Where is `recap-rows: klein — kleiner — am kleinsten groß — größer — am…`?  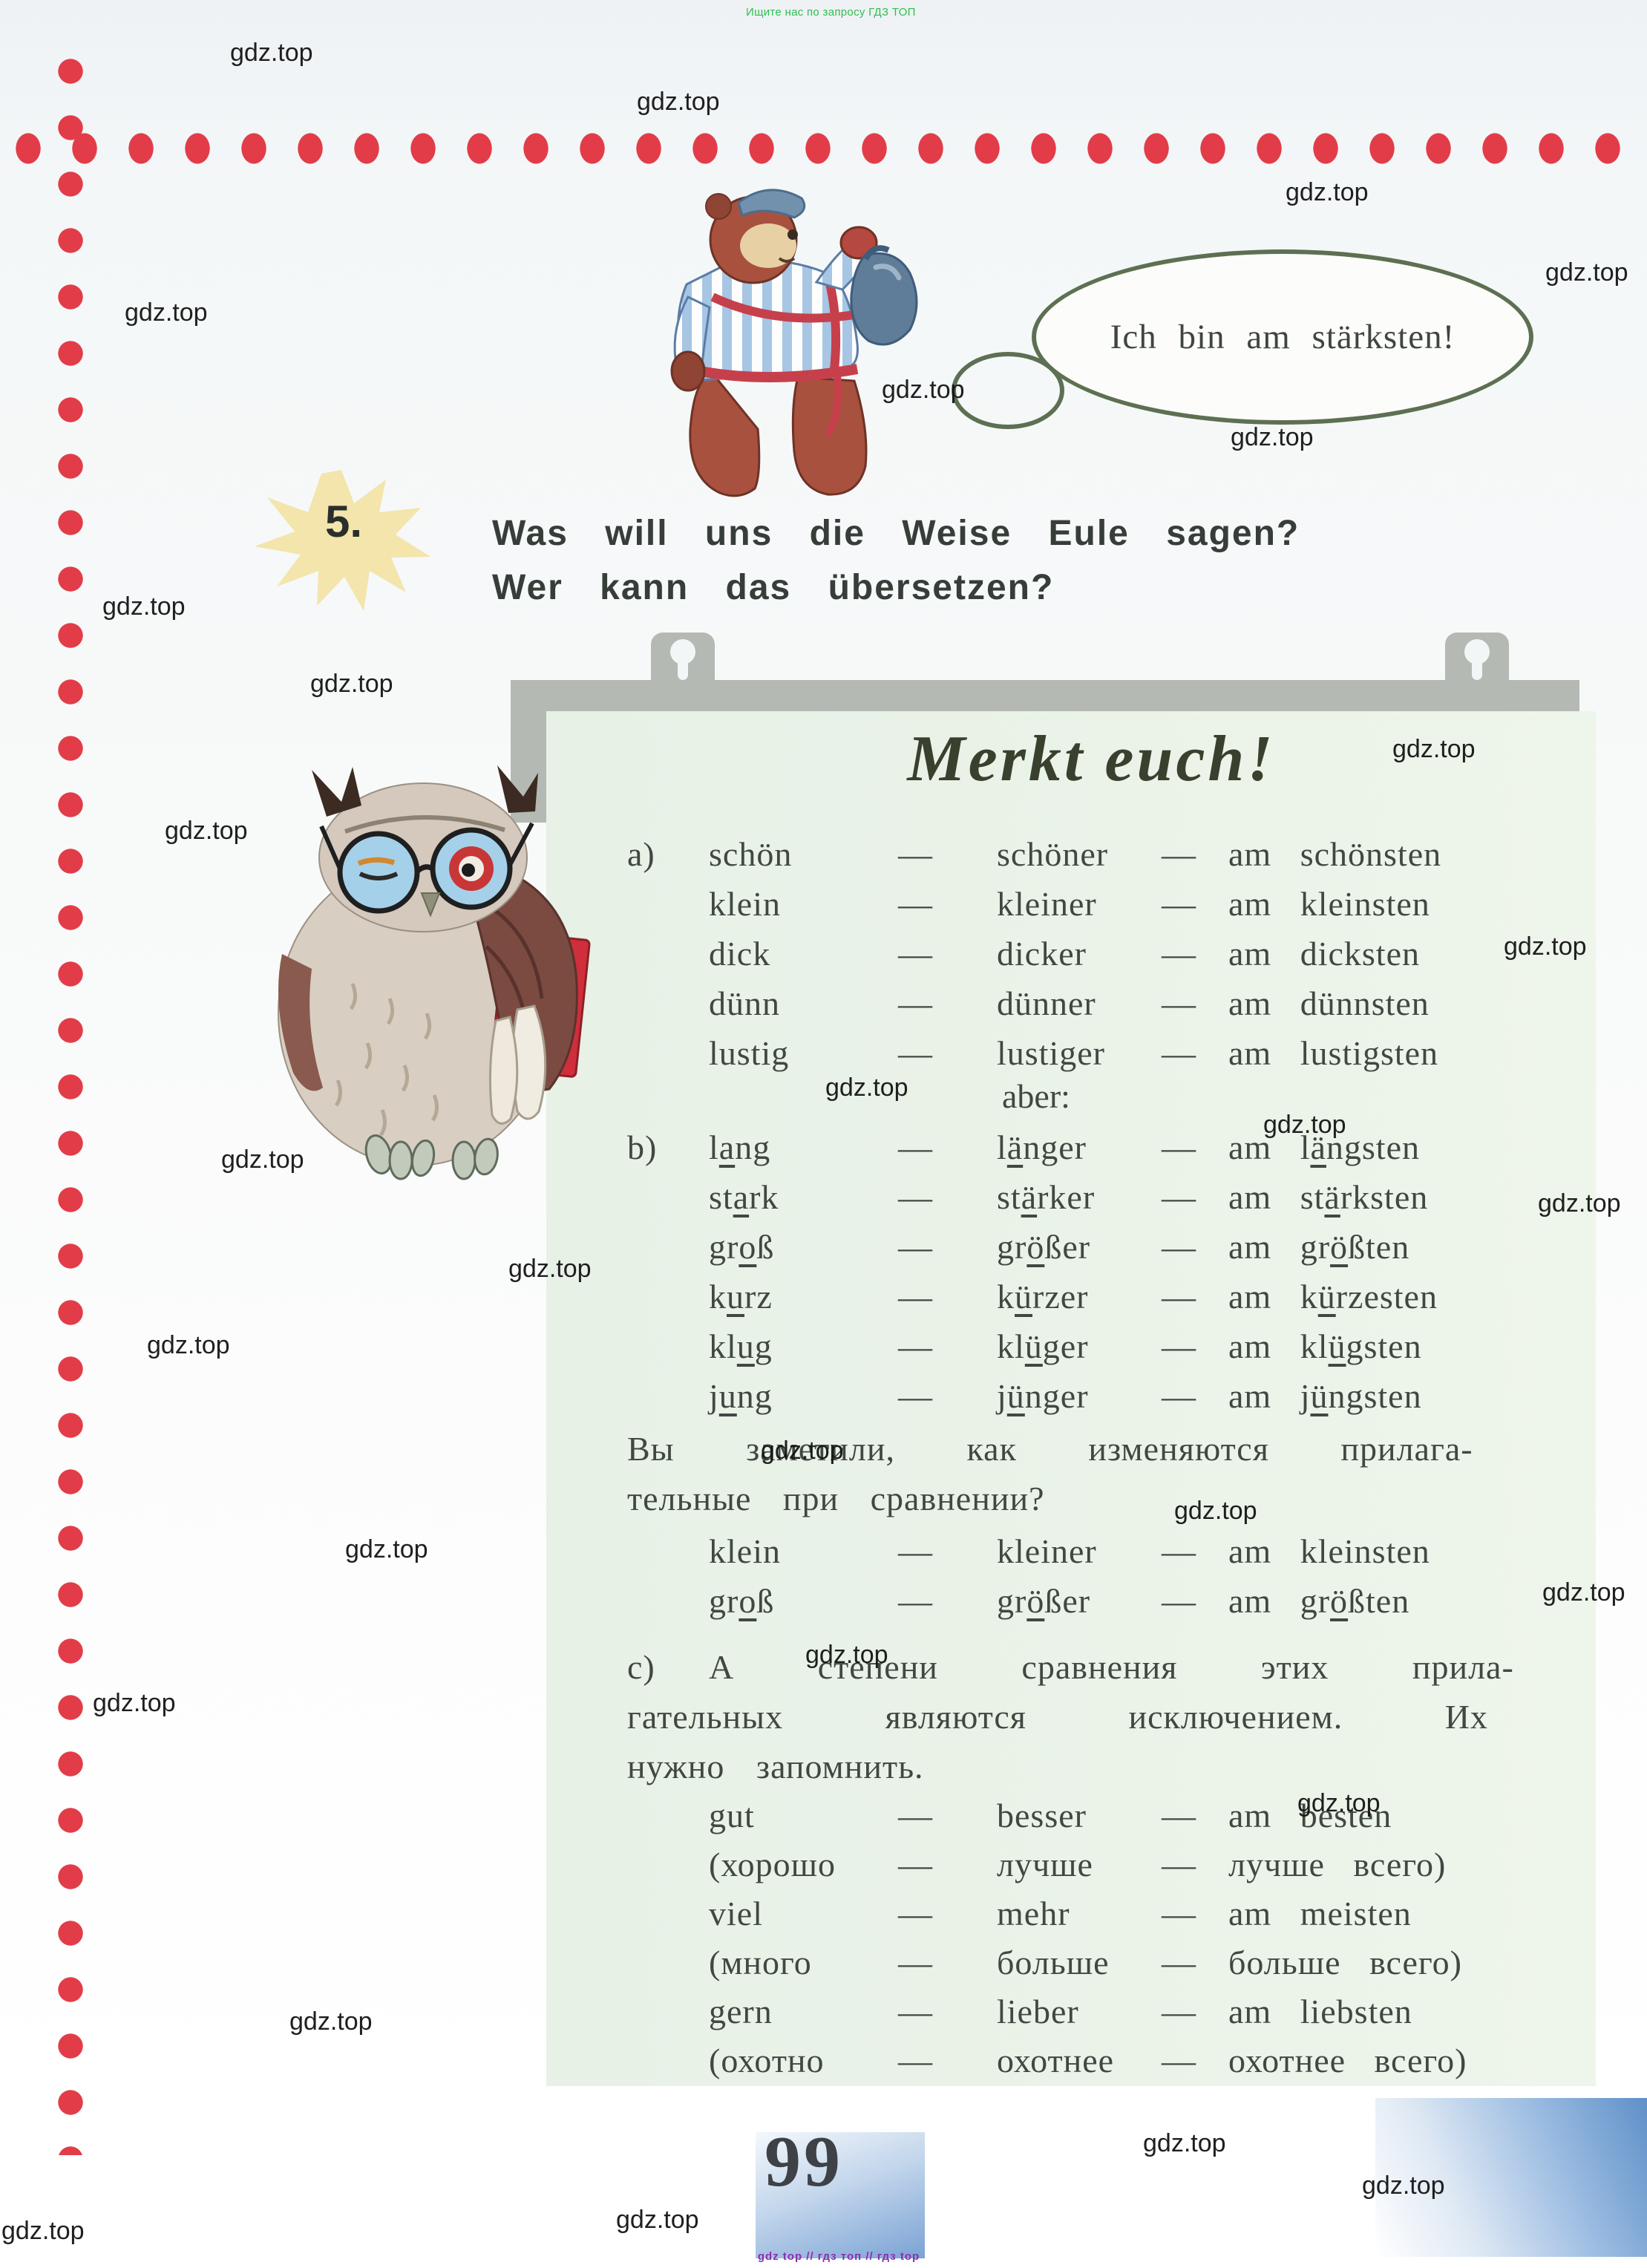 recap-rows: klein — kleiner — am kleinsten groß — größer — am… is located at coordinates (1094, 1576).